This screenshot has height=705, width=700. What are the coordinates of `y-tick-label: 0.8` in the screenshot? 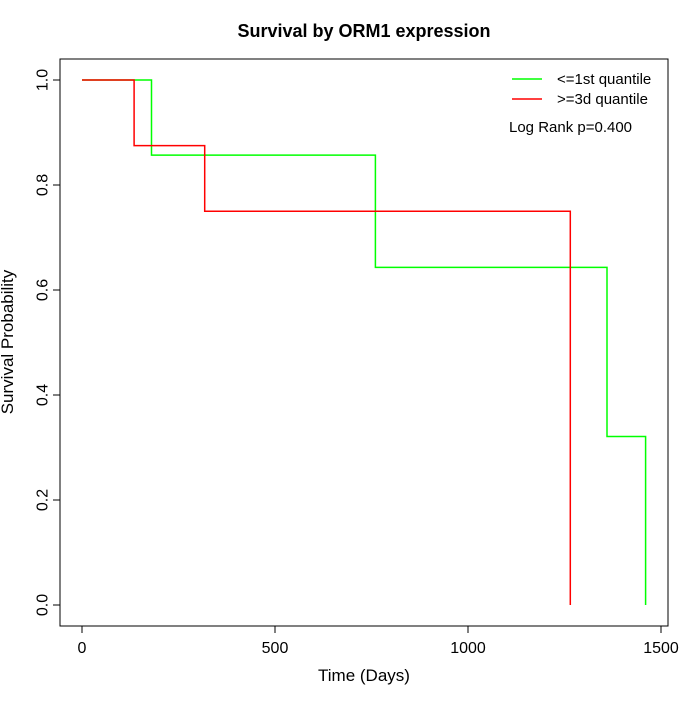 It's located at (43, 185).